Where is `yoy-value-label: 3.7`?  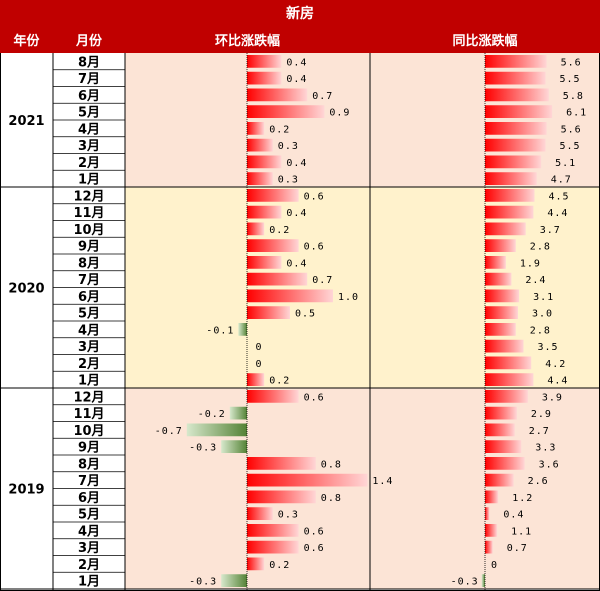 yoy-value-label: 3.7 is located at coordinates (550, 230).